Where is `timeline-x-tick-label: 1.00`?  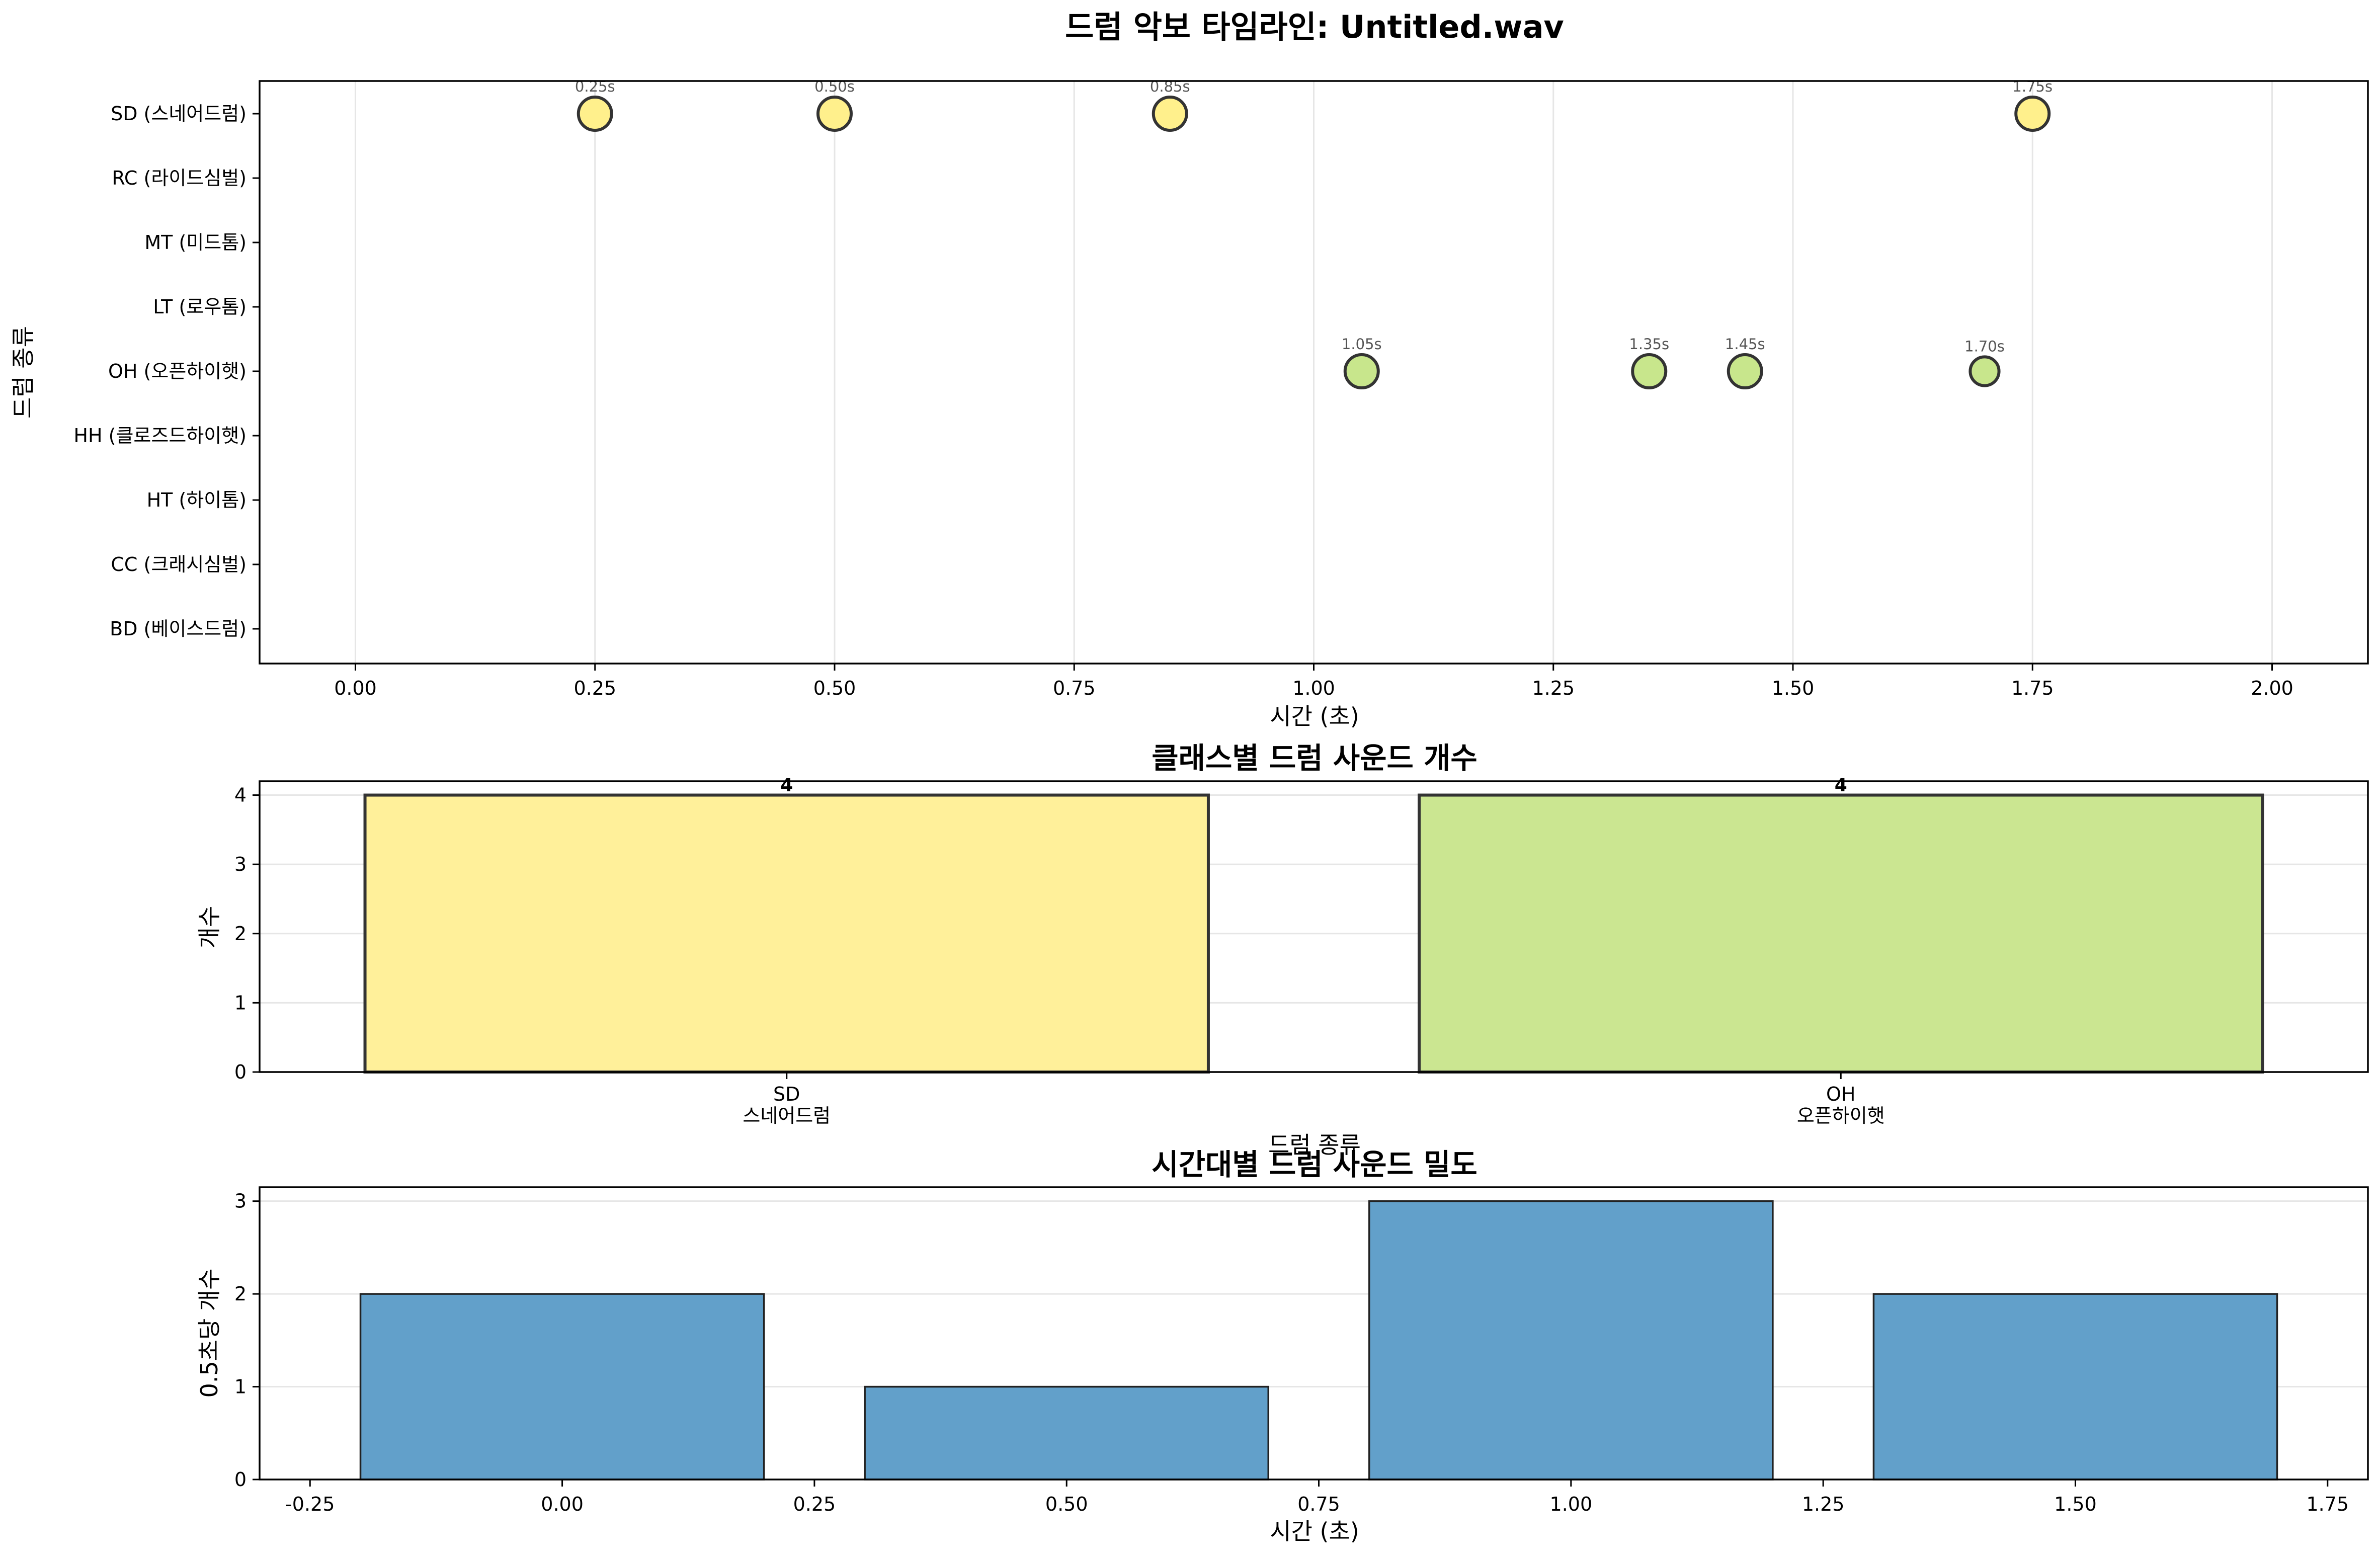
timeline-x-tick-label: 1.00 is located at coordinates (1314, 688).